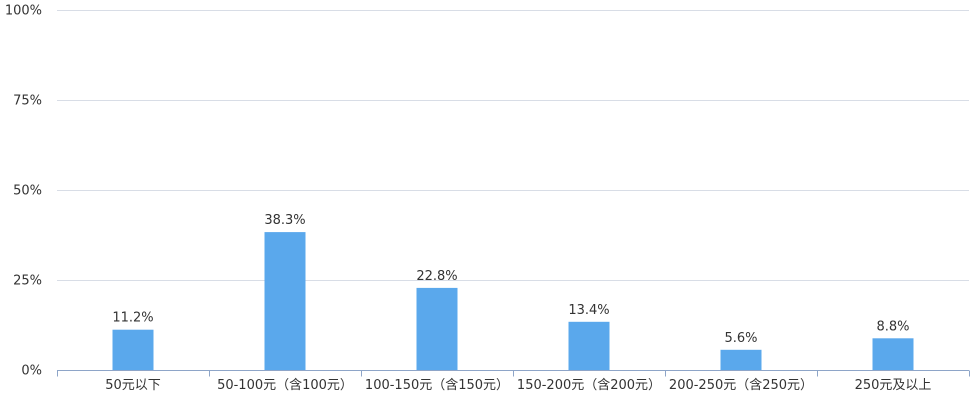 This screenshot has height=408, width=979. I want to click on bar-value-label: 8.8%, so click(892, 326).